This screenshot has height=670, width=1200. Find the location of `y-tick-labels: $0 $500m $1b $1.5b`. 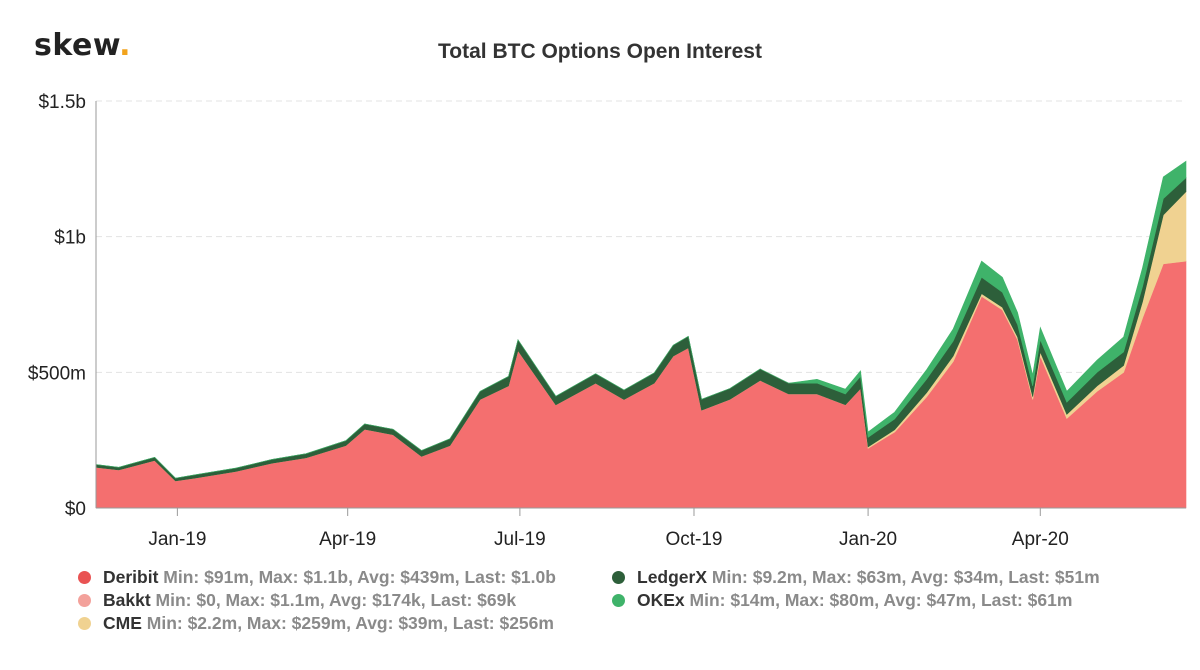

y-tick-labels: $0 $500m $1b $1.5b is located at coordinates (57, 306).